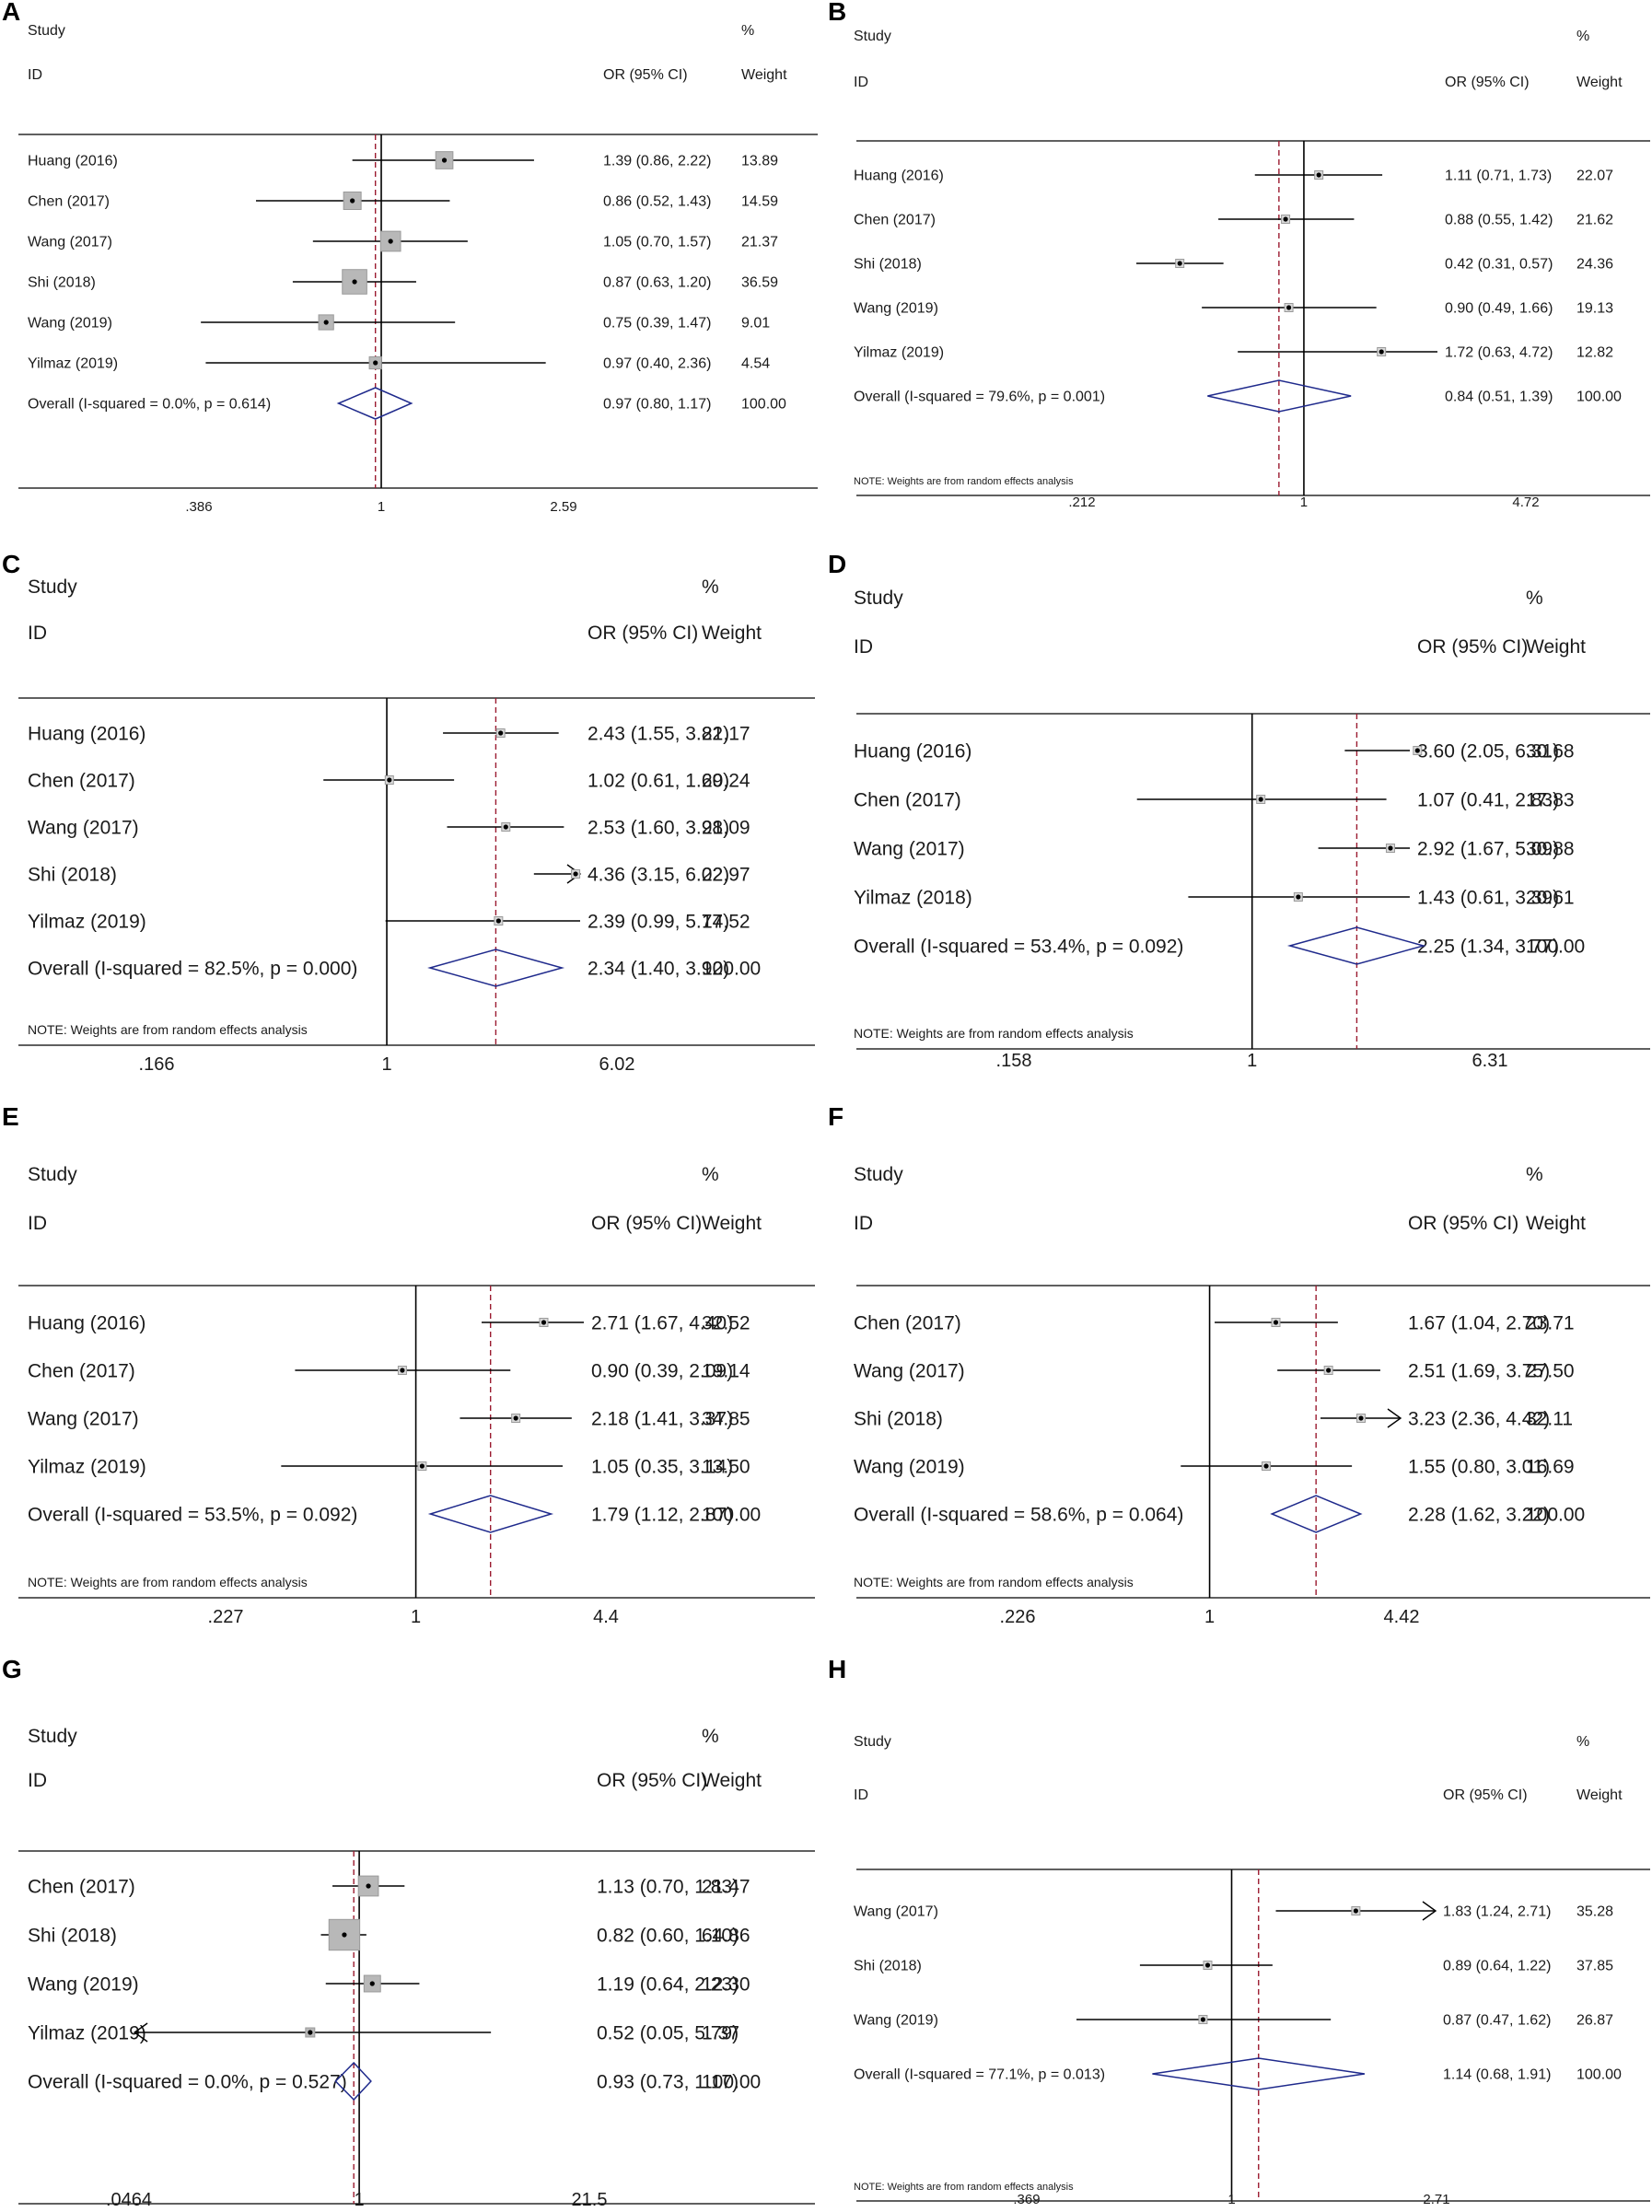 This screenshot has height=2212, width=1652. I want to click on study-weight: 64.86, so click(726, 1935).